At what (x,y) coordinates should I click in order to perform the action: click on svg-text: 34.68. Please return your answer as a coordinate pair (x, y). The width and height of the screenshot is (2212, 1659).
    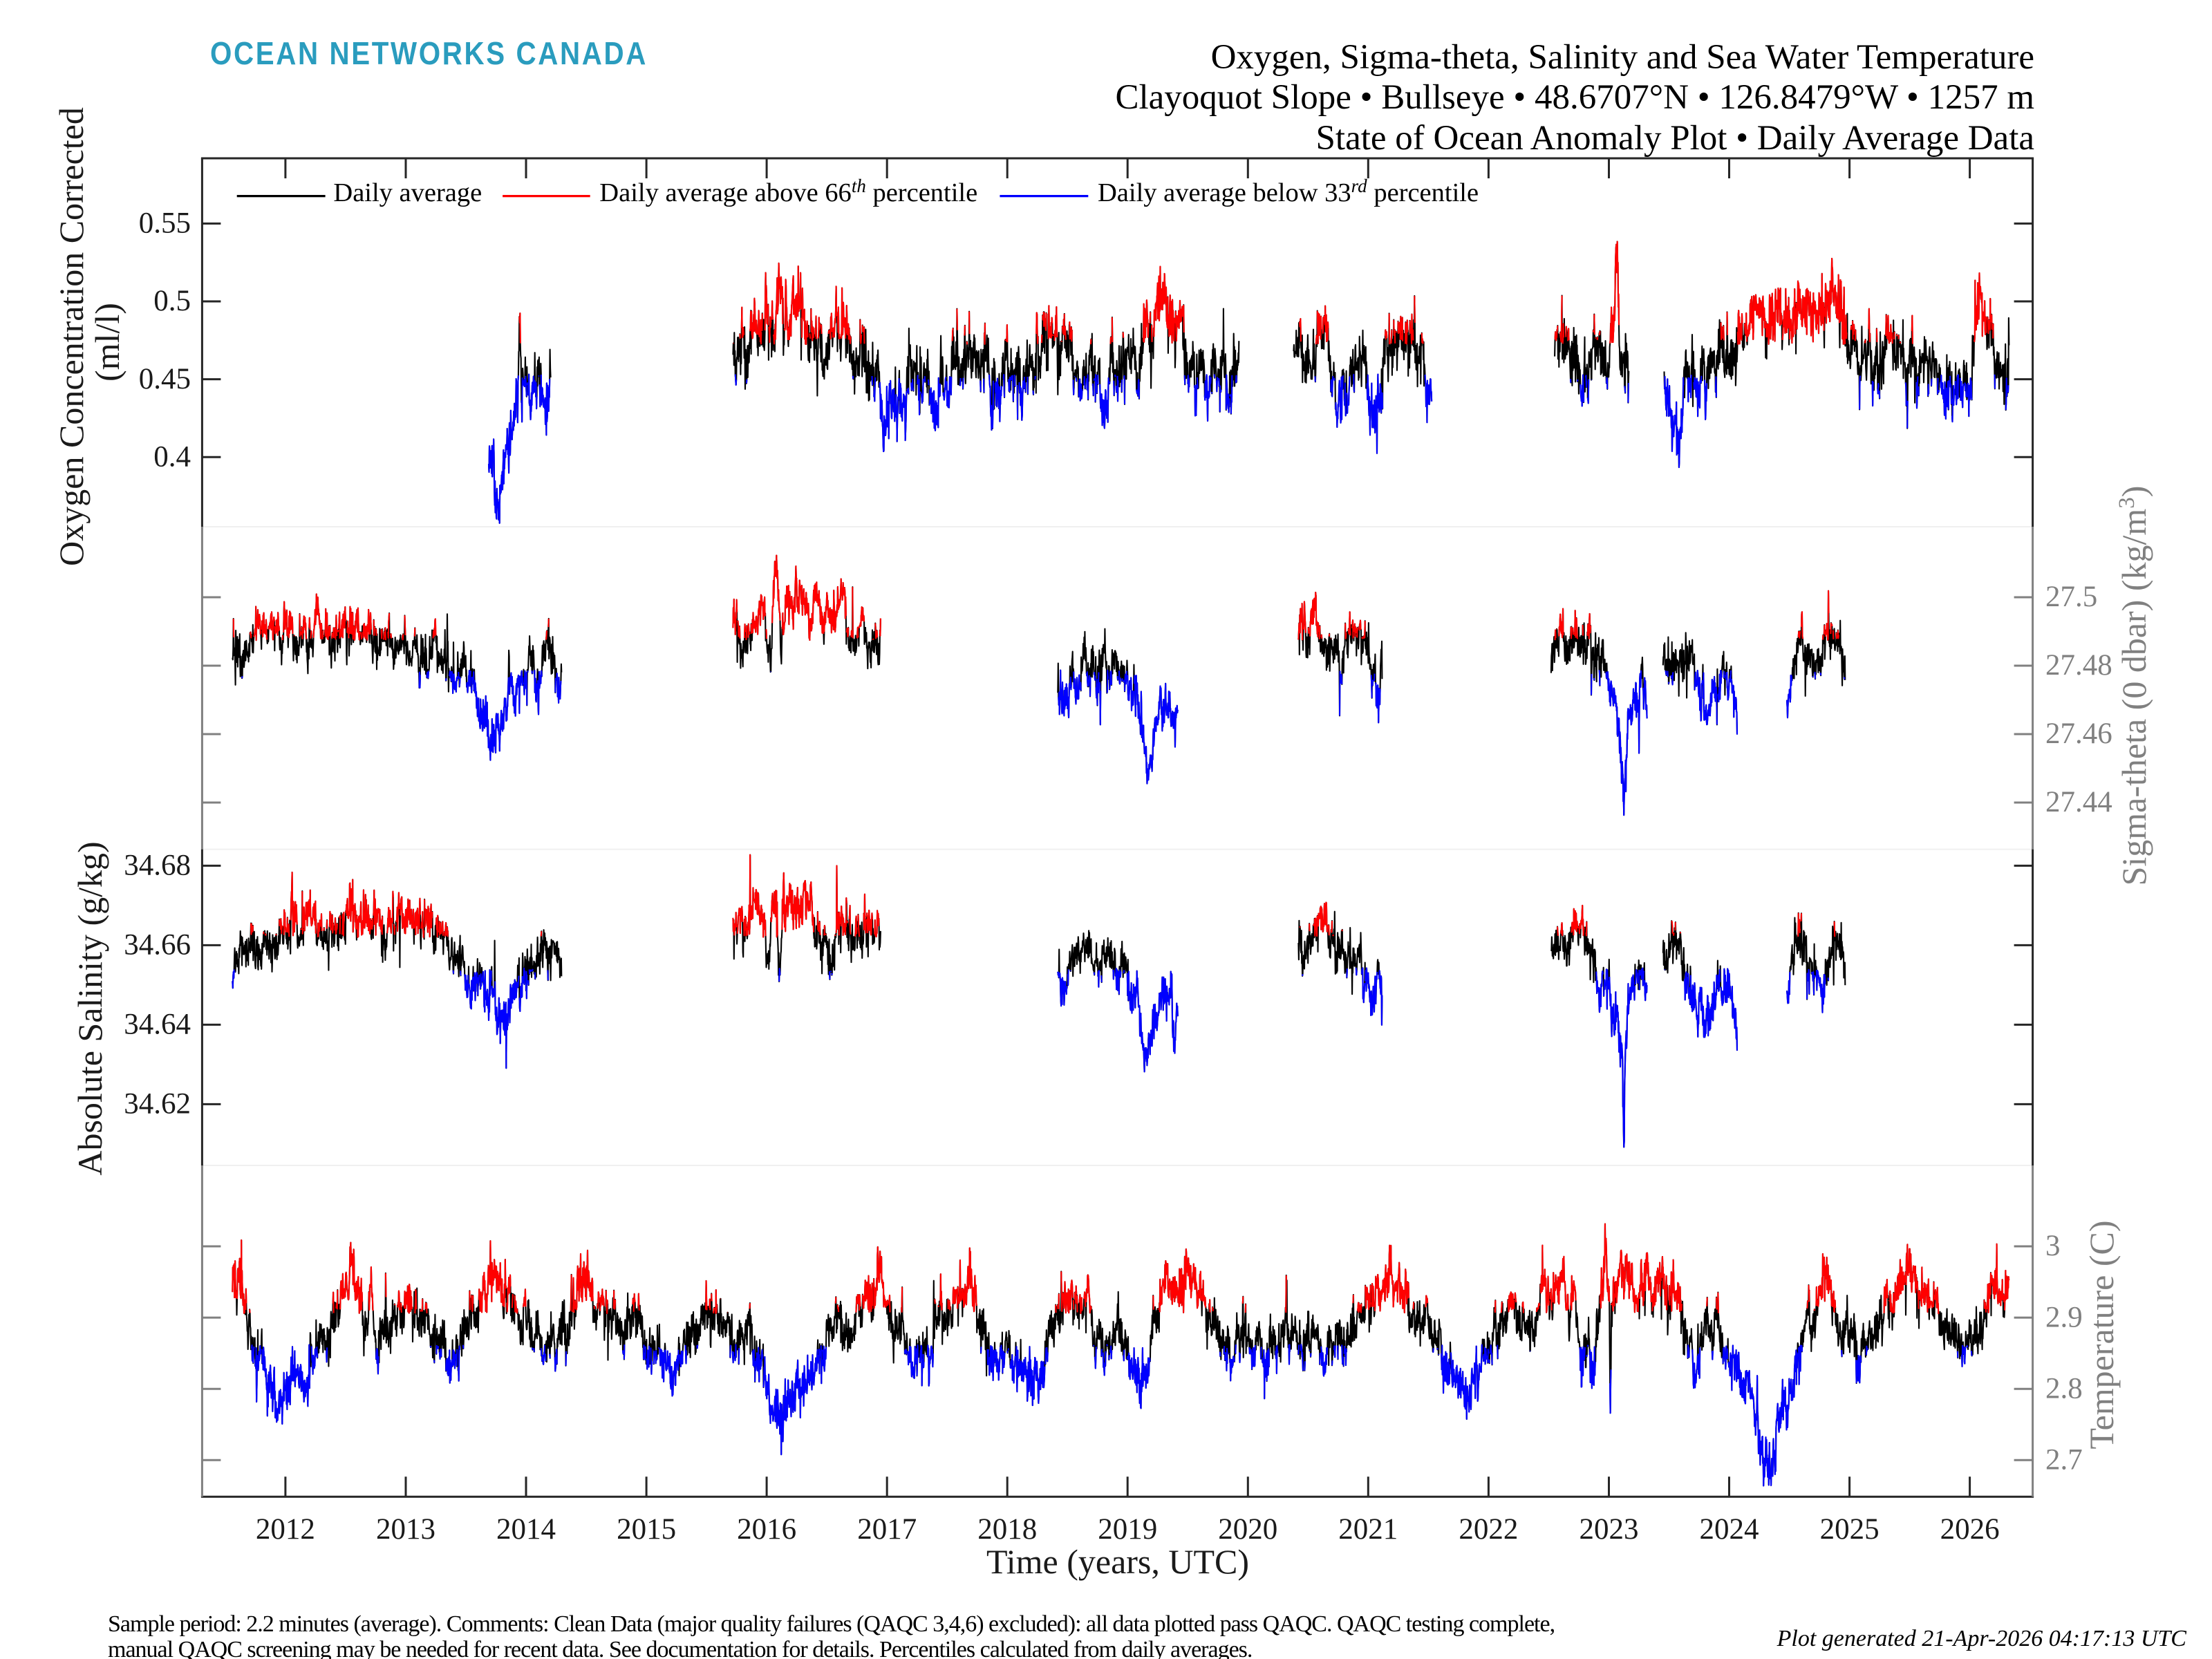
    Looking at the image, I should click on (157, 866).